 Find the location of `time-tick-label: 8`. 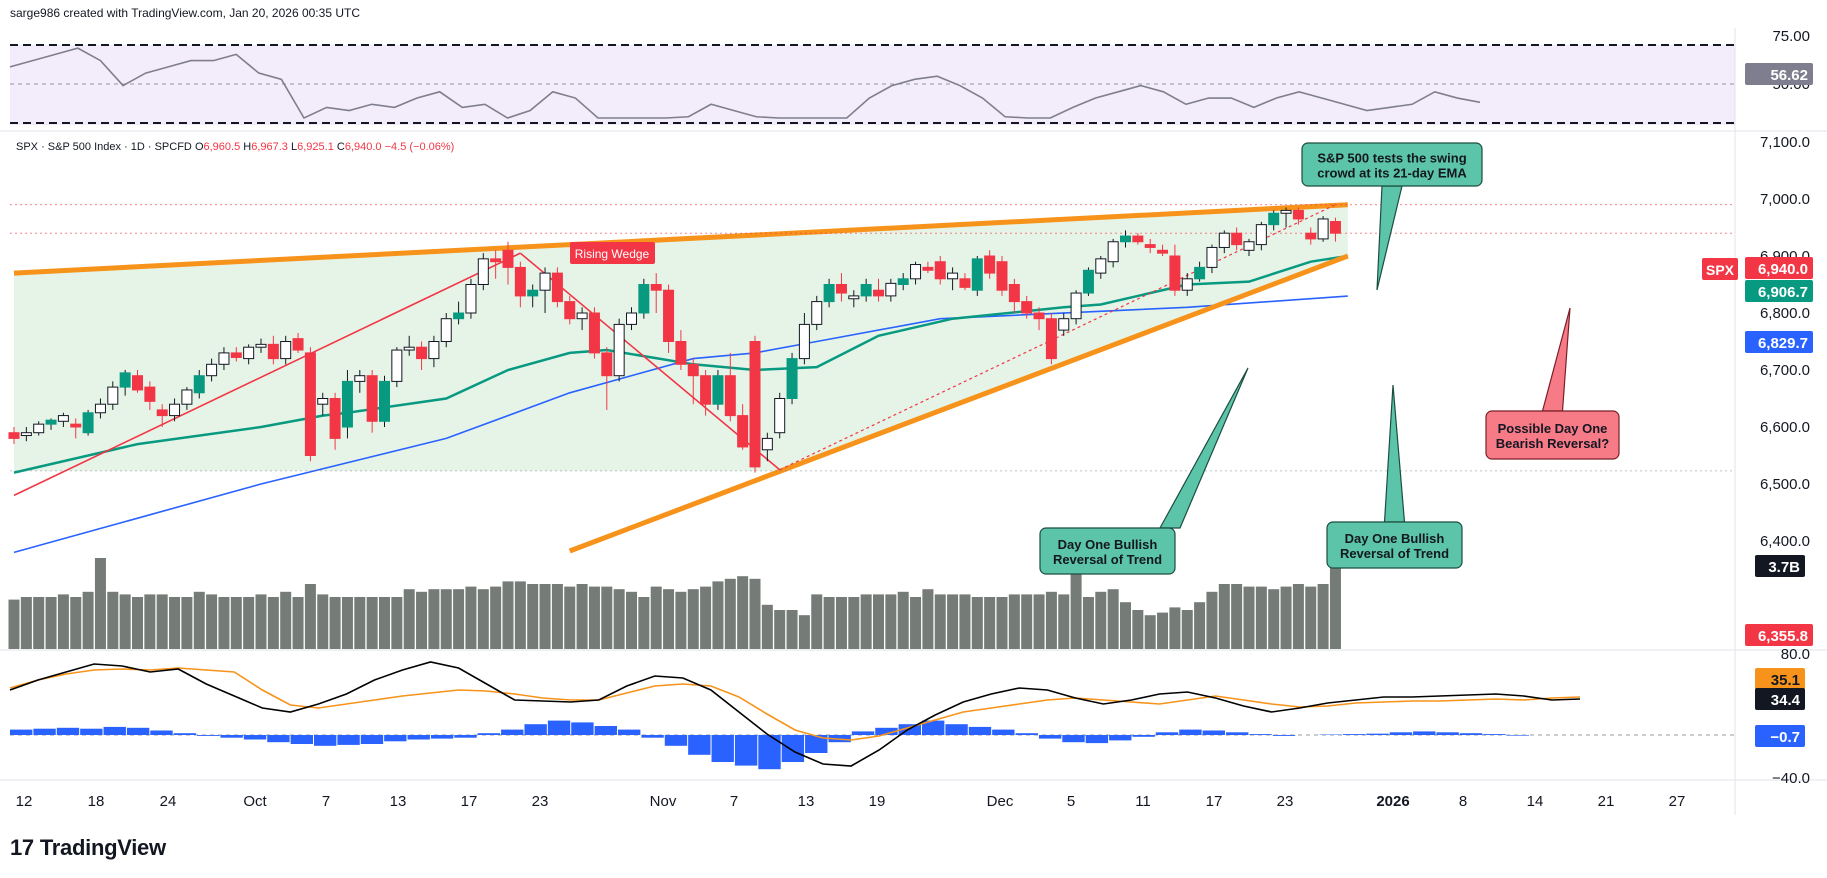

time-tick-label: 8 is located at coordinates (1463, 801).